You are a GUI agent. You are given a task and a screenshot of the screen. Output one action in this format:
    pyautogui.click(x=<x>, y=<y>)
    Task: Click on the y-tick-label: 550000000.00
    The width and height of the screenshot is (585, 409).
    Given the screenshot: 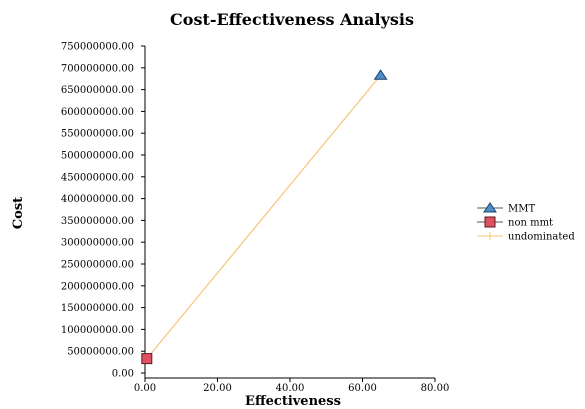 What is the action you would take?
    pyautogui.click(x=97, y=134)
    